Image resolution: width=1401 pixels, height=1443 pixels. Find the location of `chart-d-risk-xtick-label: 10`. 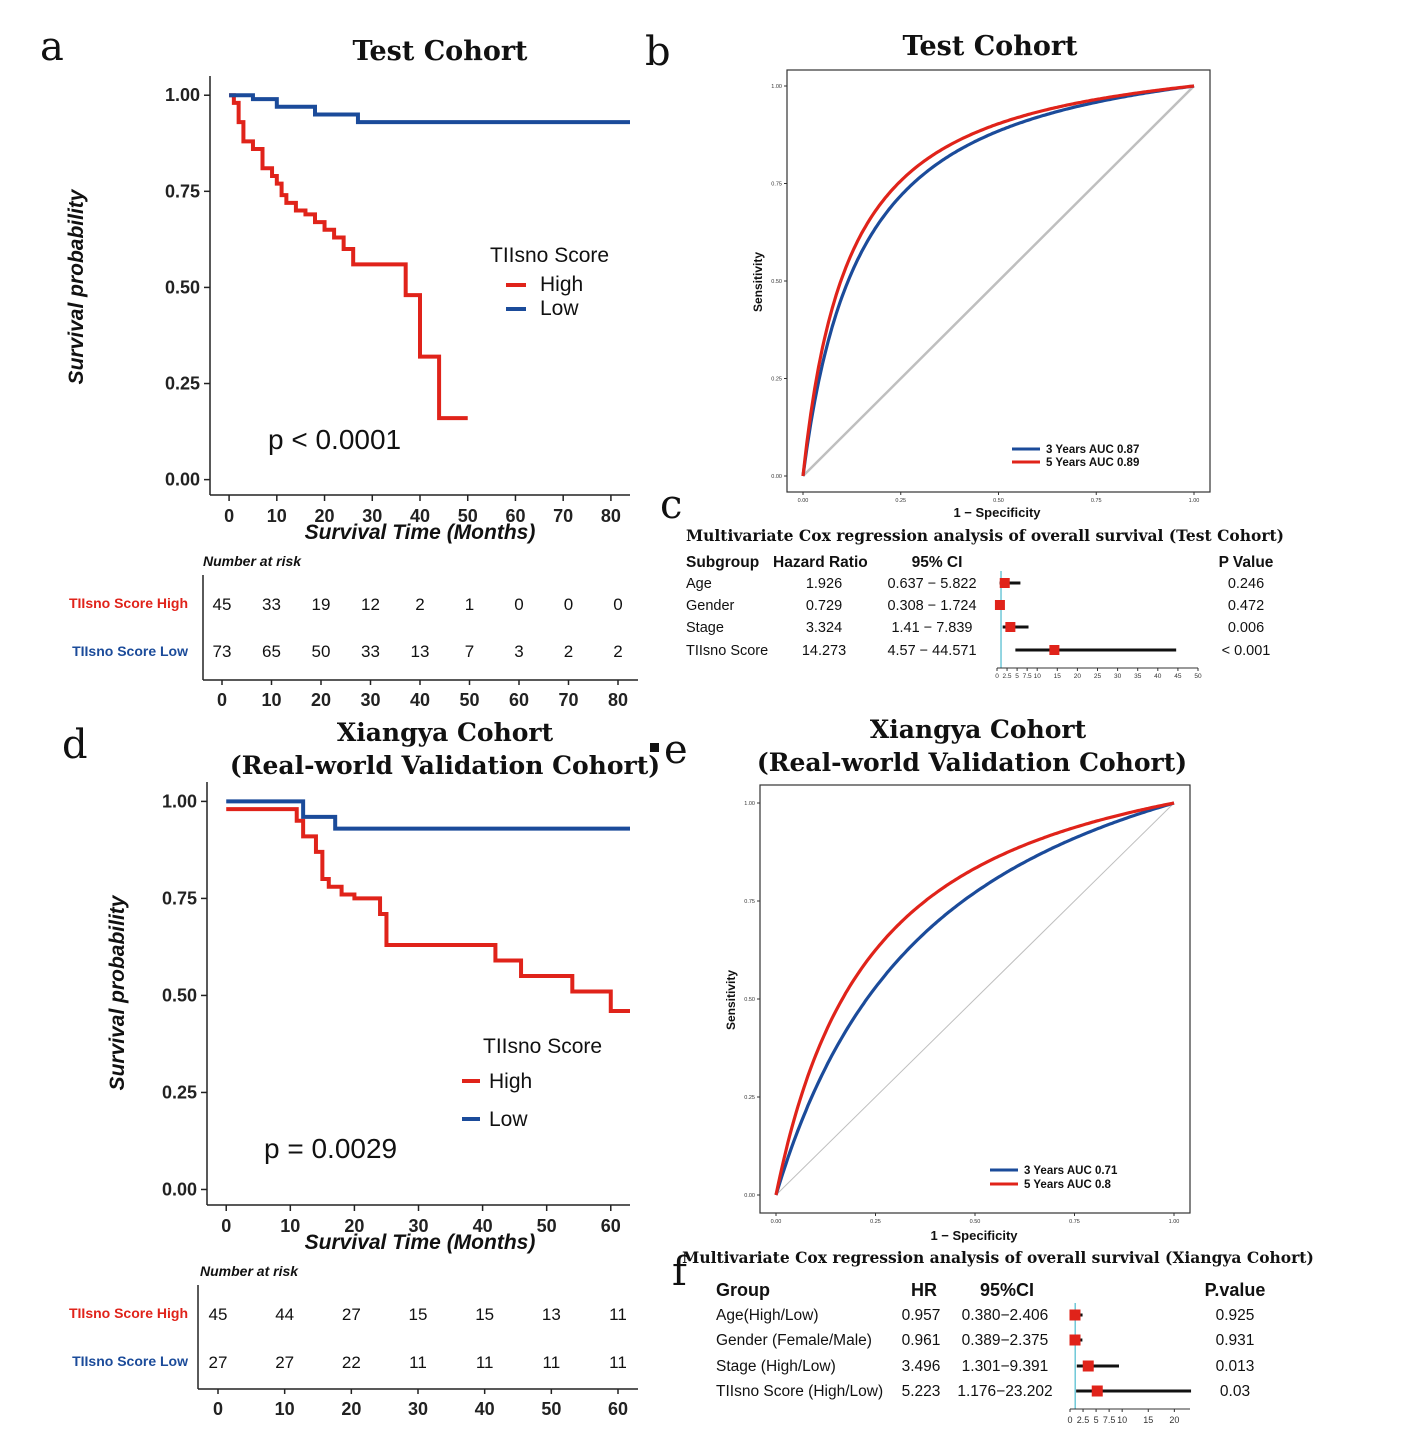

chart-d-risk-xtick-label: 10 is located at coordinates (285, 1409).